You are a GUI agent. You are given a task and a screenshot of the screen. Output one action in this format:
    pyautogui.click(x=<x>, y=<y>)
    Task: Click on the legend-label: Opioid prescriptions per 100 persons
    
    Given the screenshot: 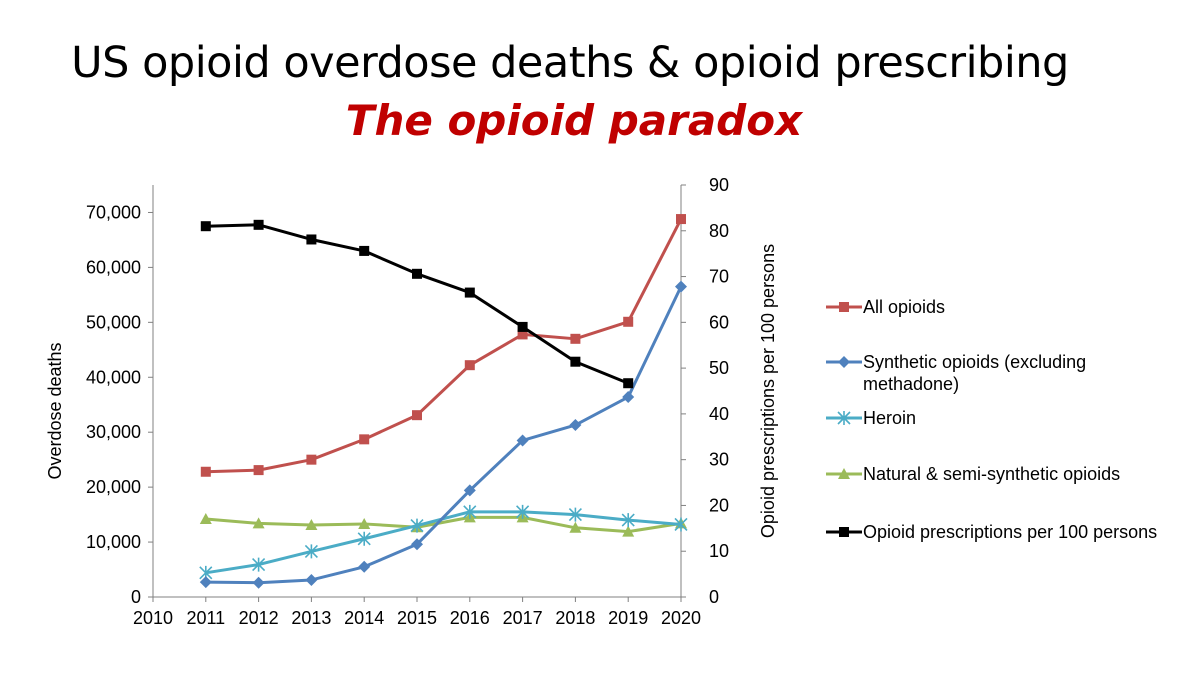 What is the action you would take?
    pyautogui.click(x=1010, y=532)
    